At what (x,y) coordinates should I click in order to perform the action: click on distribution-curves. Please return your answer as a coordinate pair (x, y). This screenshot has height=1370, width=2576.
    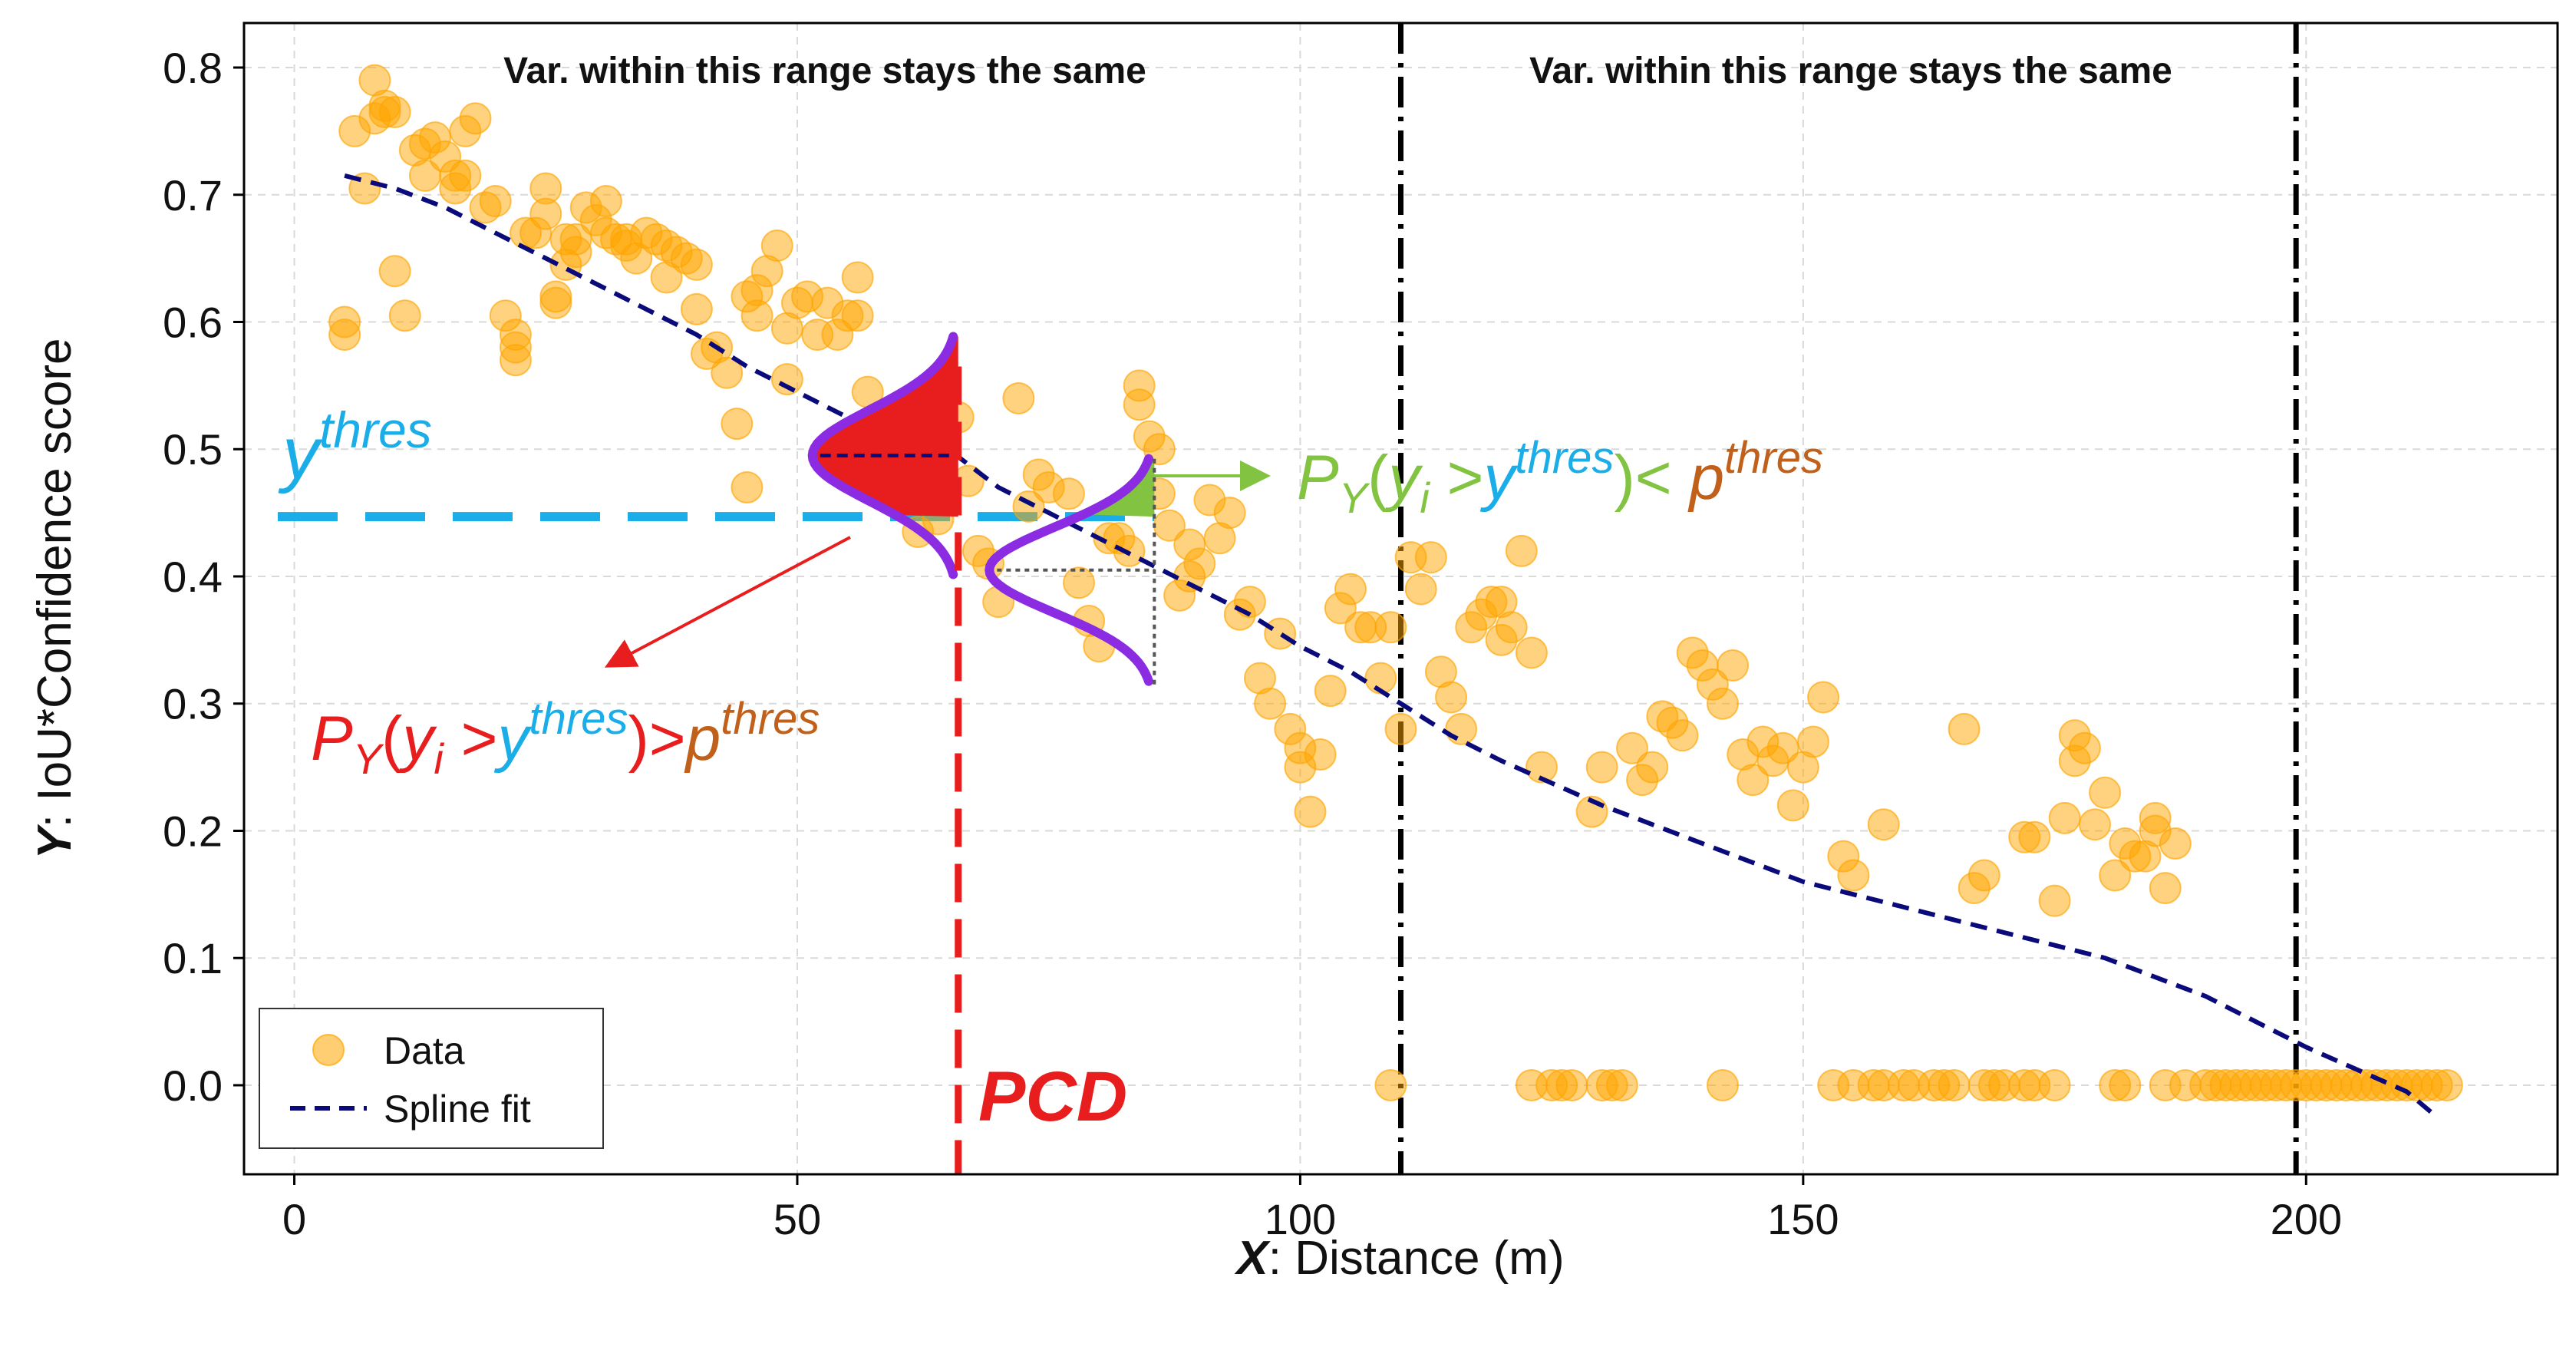
    Looking at the image, I should click on (982, 510).